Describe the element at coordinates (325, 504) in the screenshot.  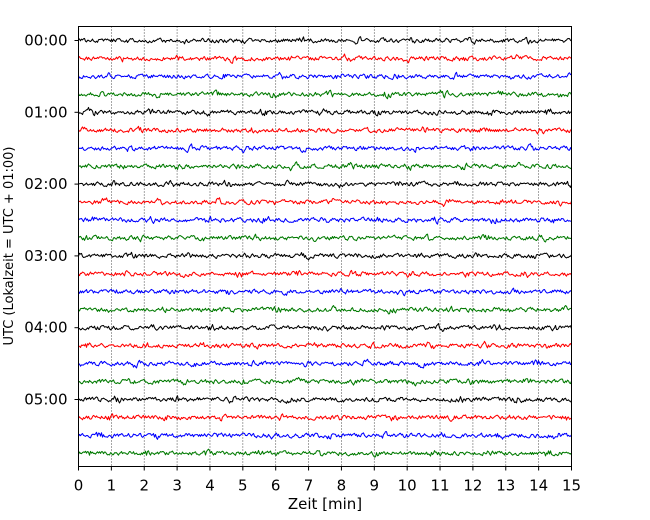
I see `x-axis-title: Zeit [min]` at that location.